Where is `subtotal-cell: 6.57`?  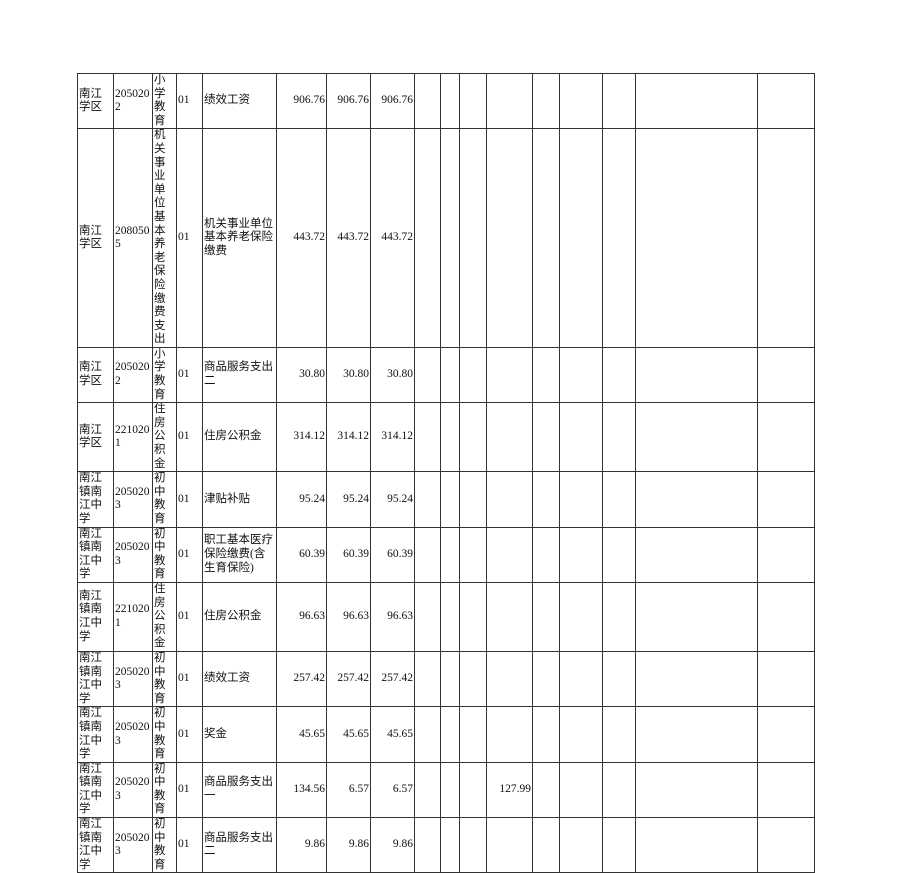
subtotal-cell: 6.57 is located at coordinates (392, 790).